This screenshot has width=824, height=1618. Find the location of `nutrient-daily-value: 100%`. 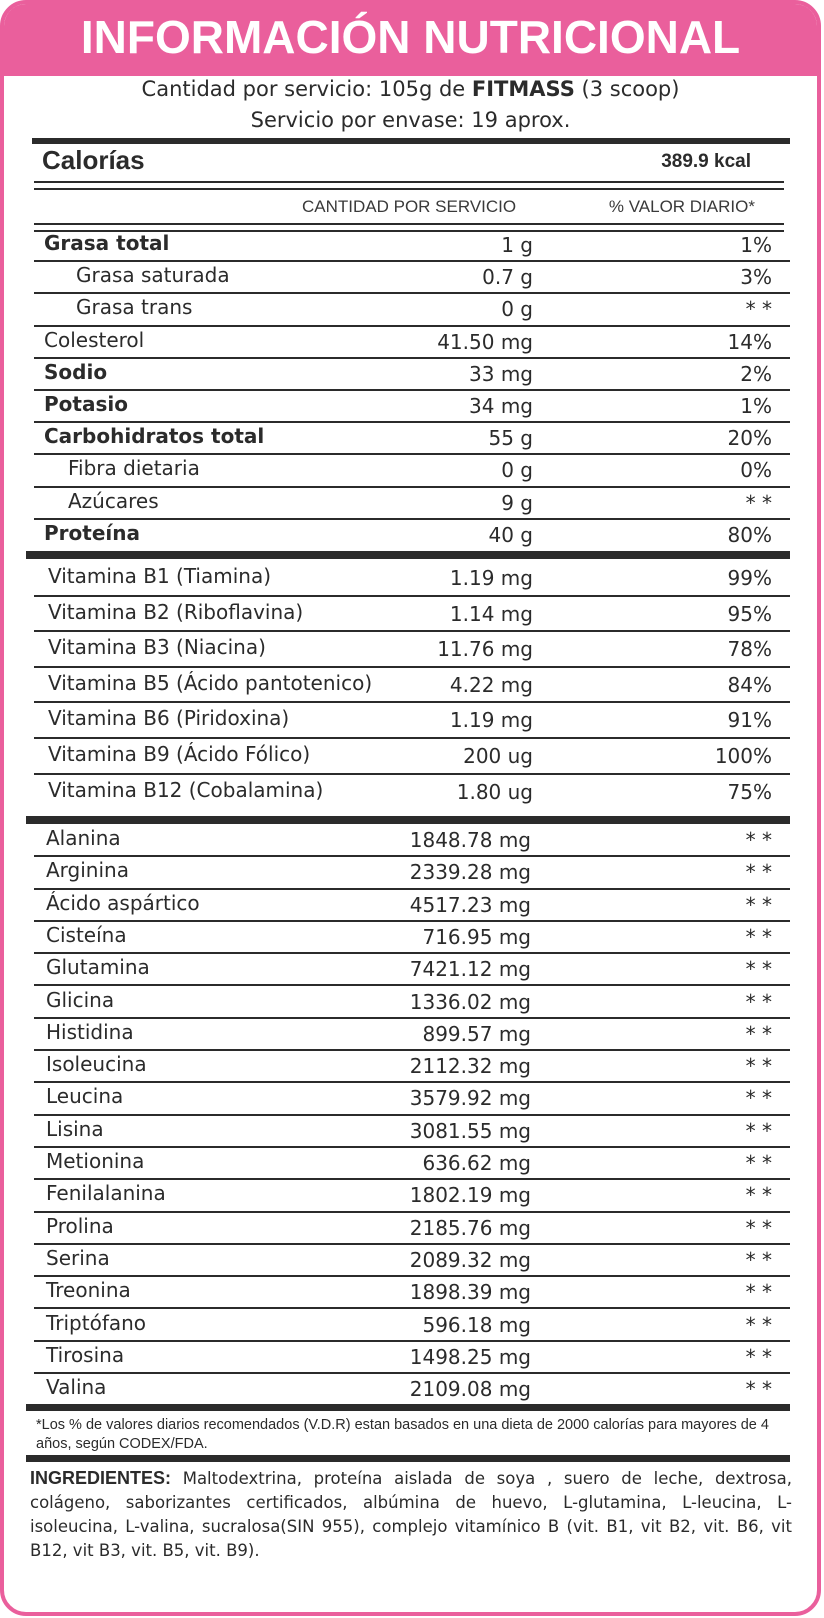

nutrient-daily-value: 100% is located at coordinates (743, 756).